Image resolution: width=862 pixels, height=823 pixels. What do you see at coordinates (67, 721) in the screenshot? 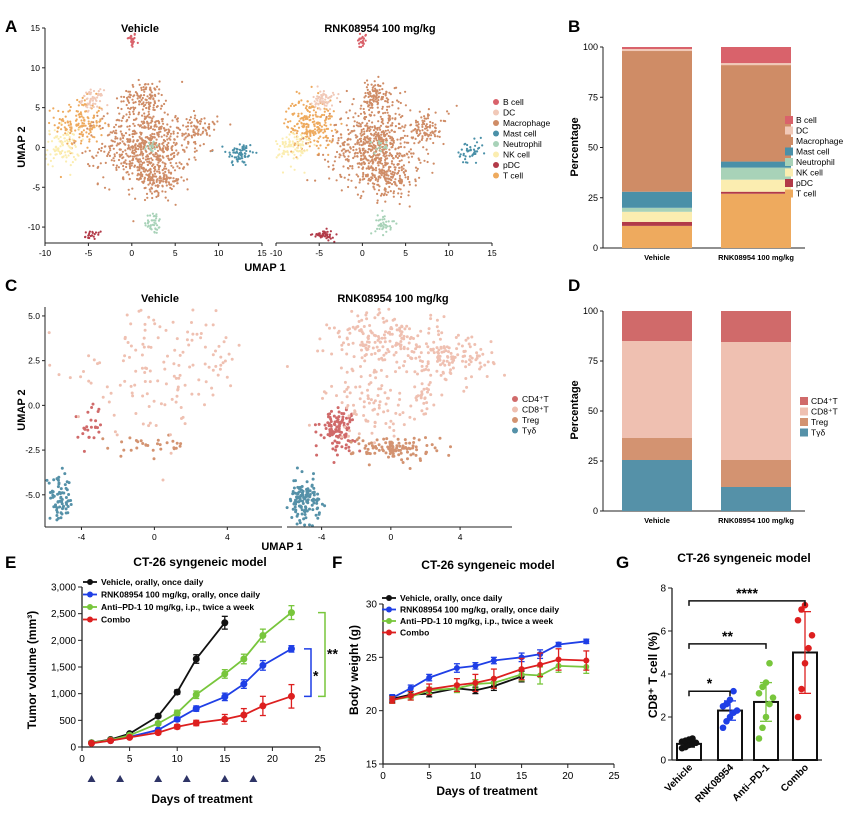
I see `panel-e-ytick-label: 500` at bounding box center [67, 721].